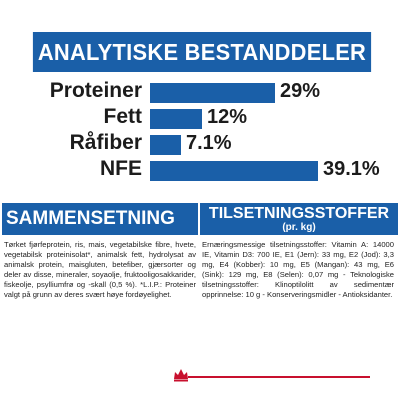 The height and width of the screenshot is (400, 400). I want to click on additives-heading-text: TILSETNINGSSTOFFER, so click(299, 213).